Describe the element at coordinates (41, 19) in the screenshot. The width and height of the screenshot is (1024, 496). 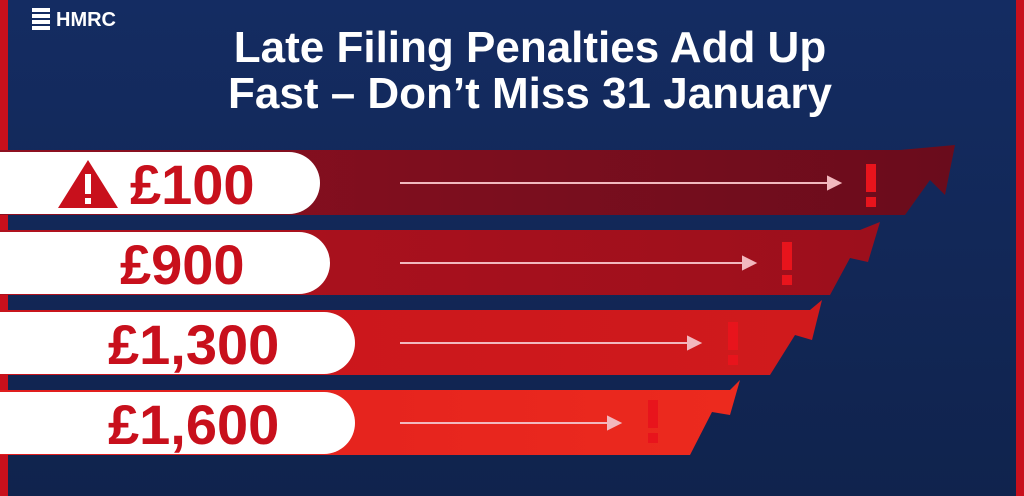
I see `brand-logo` at that location.